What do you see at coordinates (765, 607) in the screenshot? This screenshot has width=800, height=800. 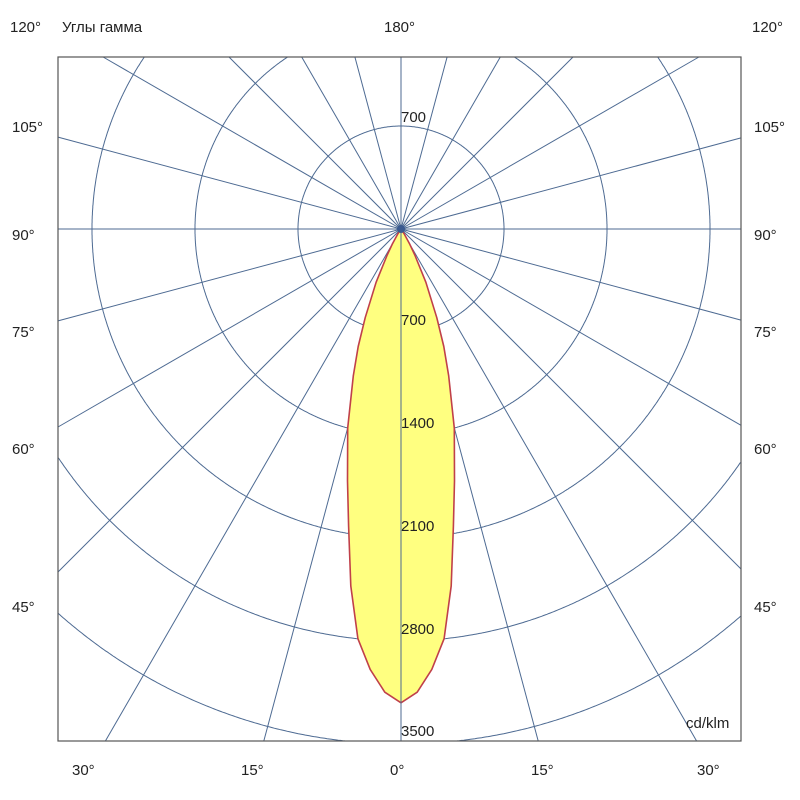 I see `angle-label-right: 45°` at bounding box center [765, 607].